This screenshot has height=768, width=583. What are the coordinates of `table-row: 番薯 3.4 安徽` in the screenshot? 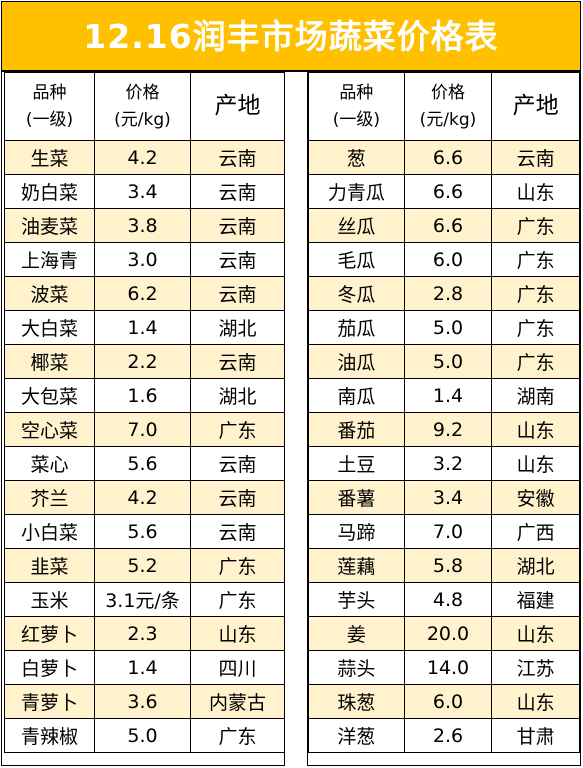 It's located at (444, 497).